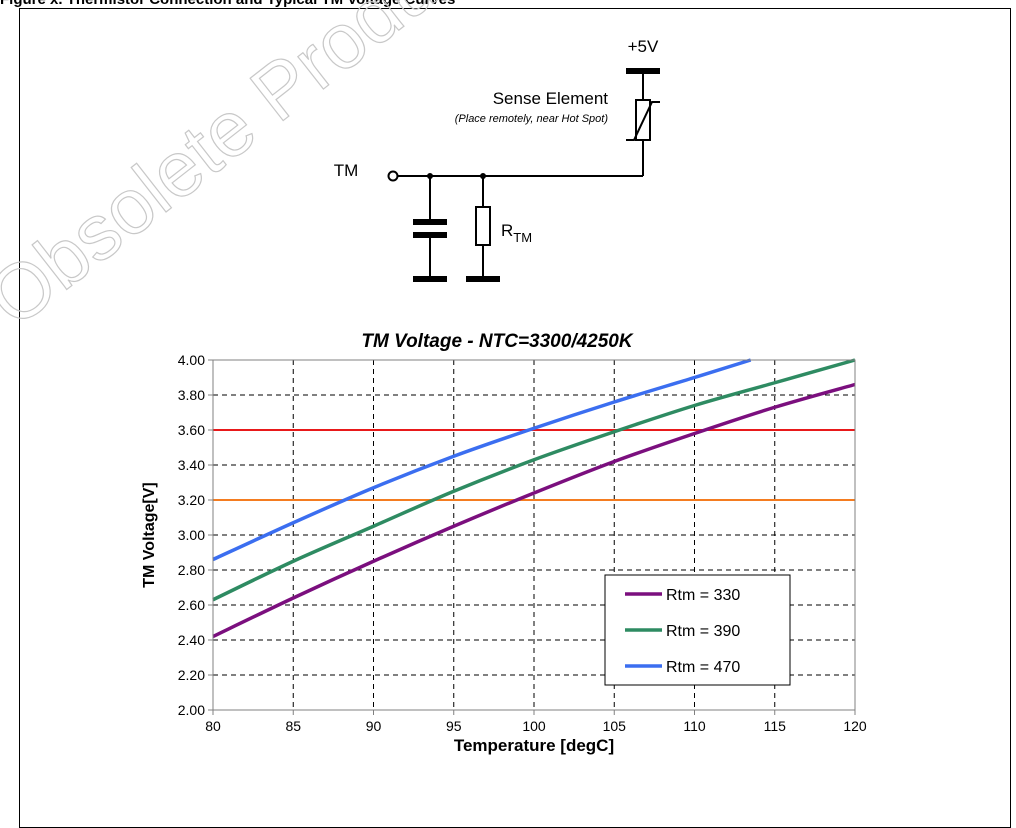  I want to click on thermistor-symbol, so click(643, 120).